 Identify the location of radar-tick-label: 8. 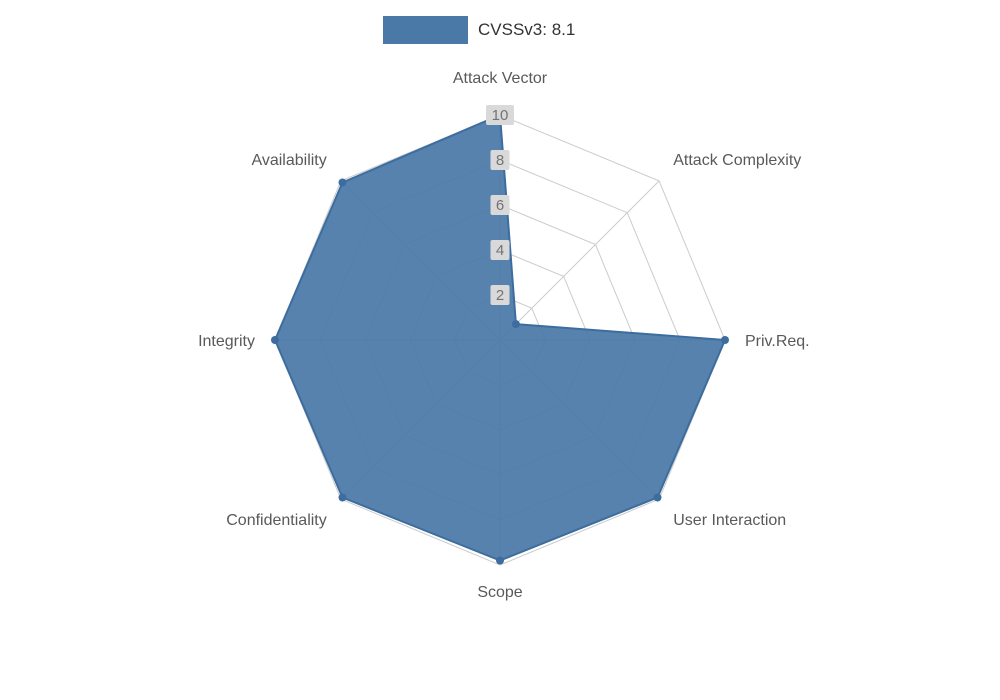
(500, 160).